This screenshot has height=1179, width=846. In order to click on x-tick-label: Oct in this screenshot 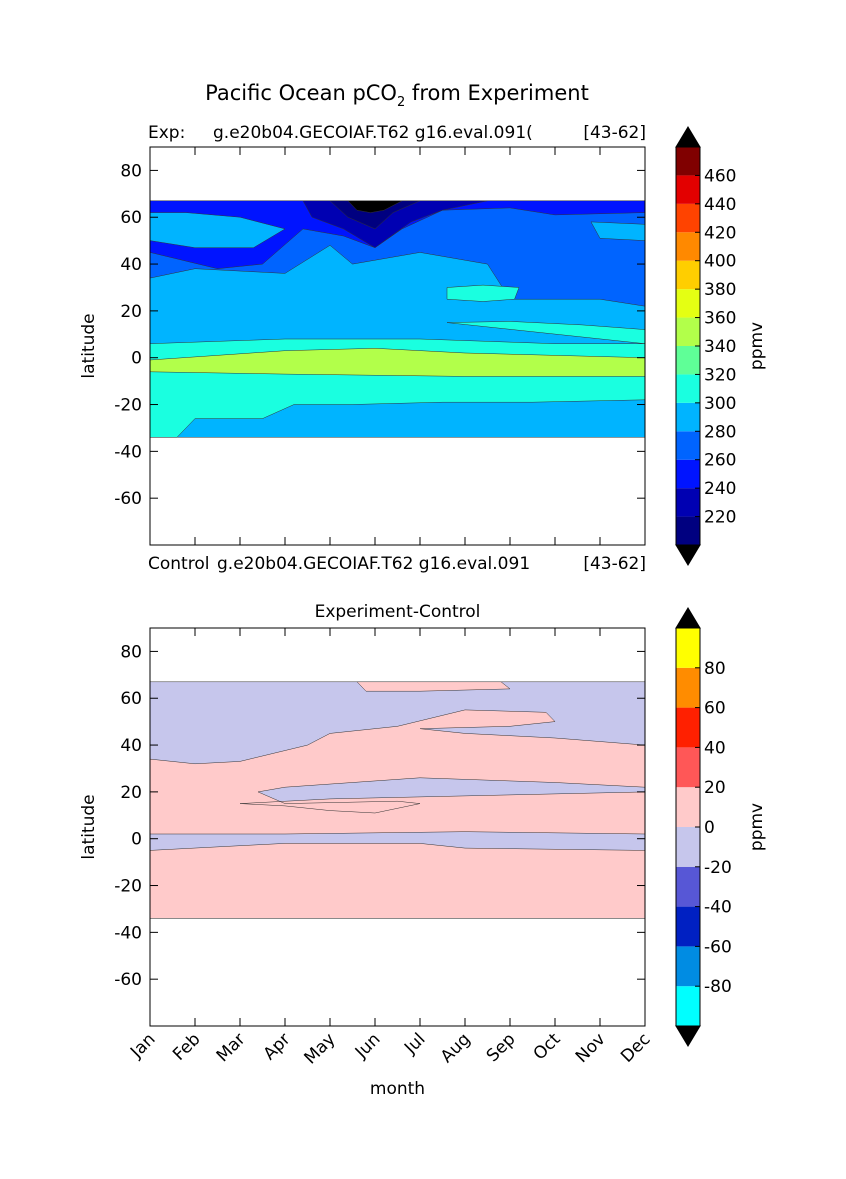, I will do `click(547, 1046)`.